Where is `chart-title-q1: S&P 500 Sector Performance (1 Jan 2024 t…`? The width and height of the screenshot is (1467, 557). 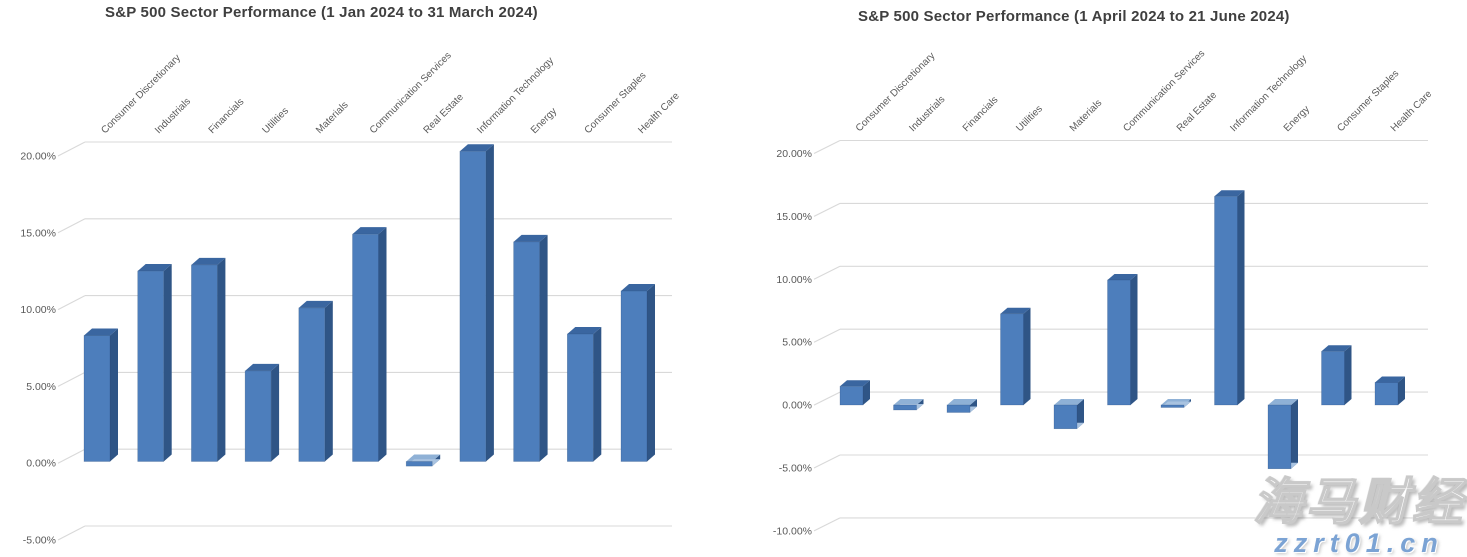
chart-title-q1: S&P 500 Sector Performance (1 Jan 2024 t… is located at coordinates (321, 12).